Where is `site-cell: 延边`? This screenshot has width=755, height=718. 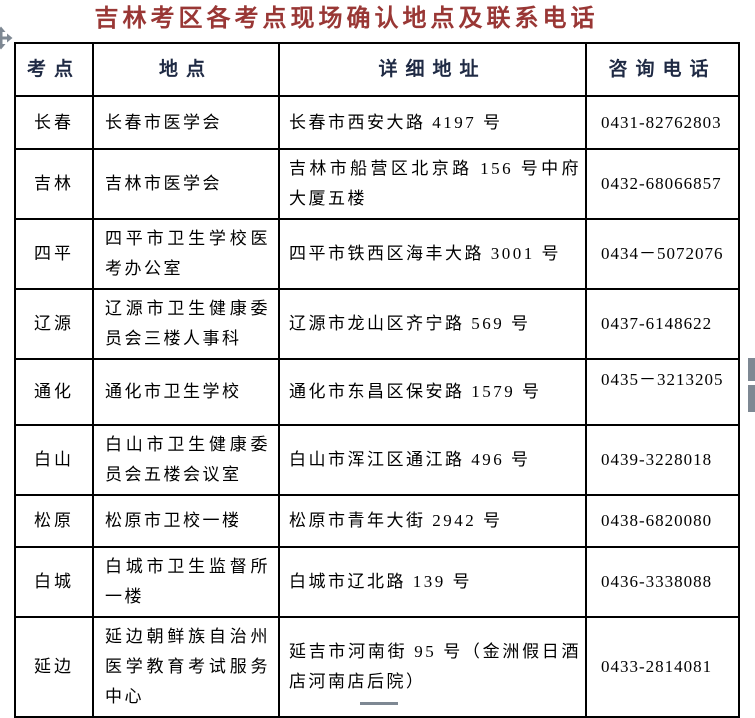 site-cell: 延边 is located at coordinates (54, 667).